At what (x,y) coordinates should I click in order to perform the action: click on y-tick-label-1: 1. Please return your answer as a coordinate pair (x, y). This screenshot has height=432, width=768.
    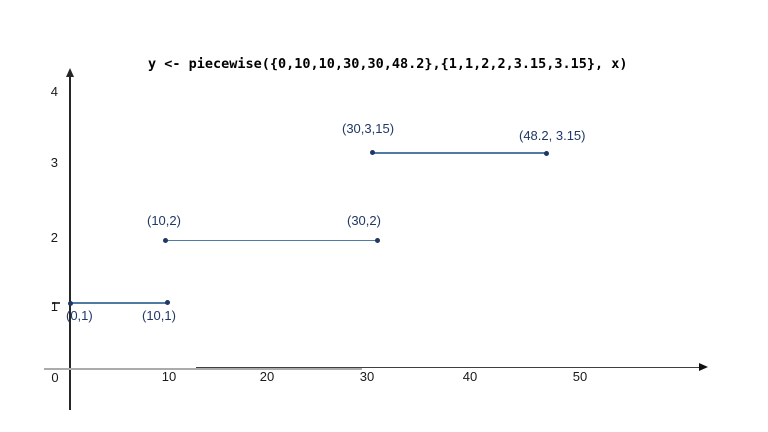
    Looking at the image, I should click on (54, 306).